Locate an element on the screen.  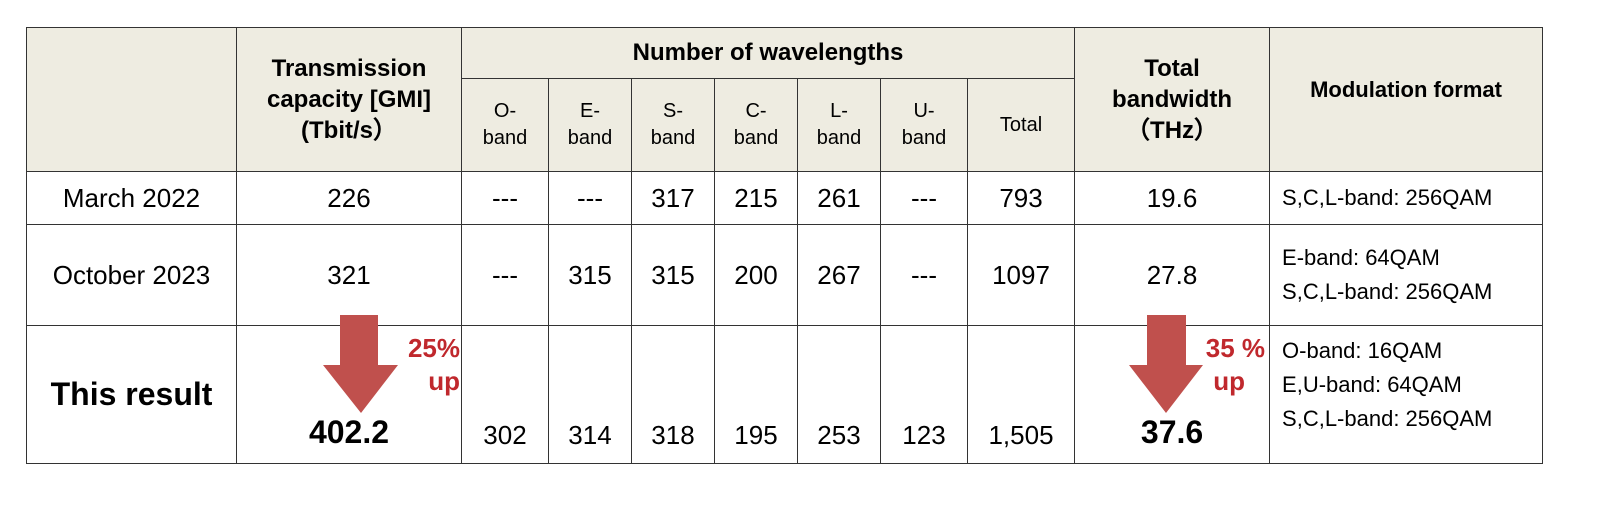
header-cell: Number of wavelengths is located at coordinates (768, 53).